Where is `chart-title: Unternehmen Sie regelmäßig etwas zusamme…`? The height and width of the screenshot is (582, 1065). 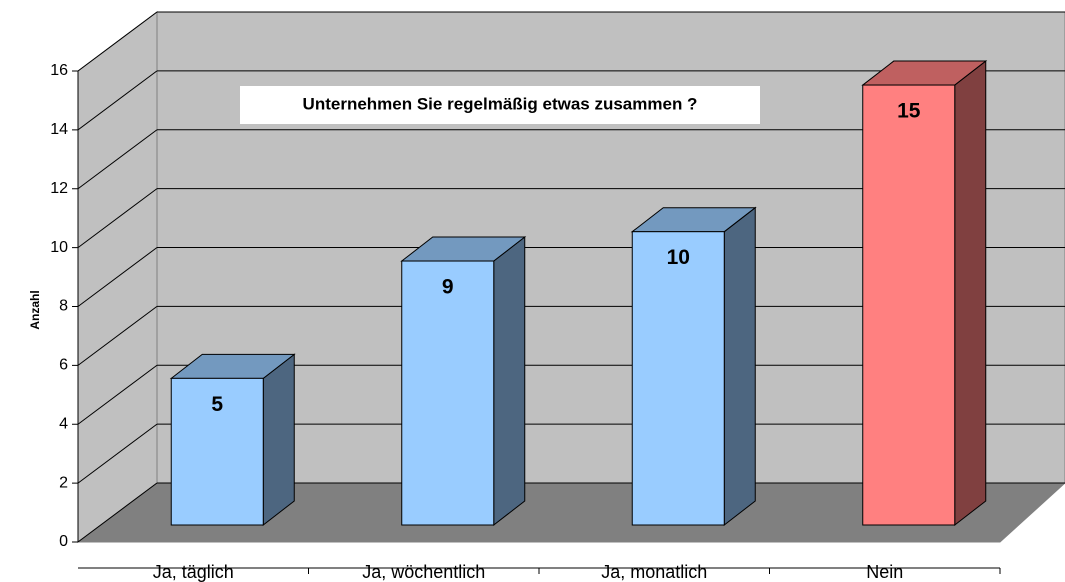 chart-title: Unternehmen Sie regelmäßig etwas zusamme… is located at coordinates (500, 103).